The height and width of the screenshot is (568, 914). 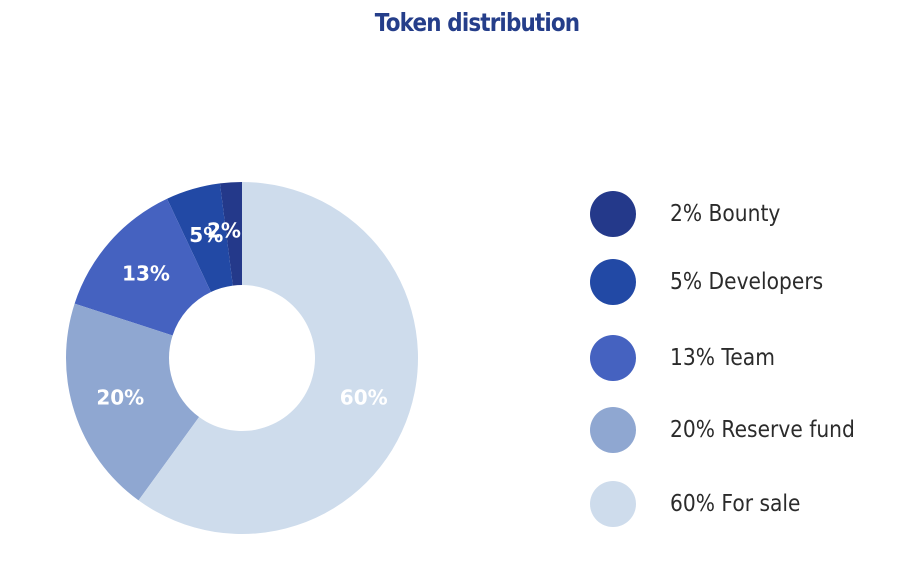 What do you see at coordinates (613, 214) in the screenshot?
I see `legend-swatch-bounty` at bounding box center [613, 214].